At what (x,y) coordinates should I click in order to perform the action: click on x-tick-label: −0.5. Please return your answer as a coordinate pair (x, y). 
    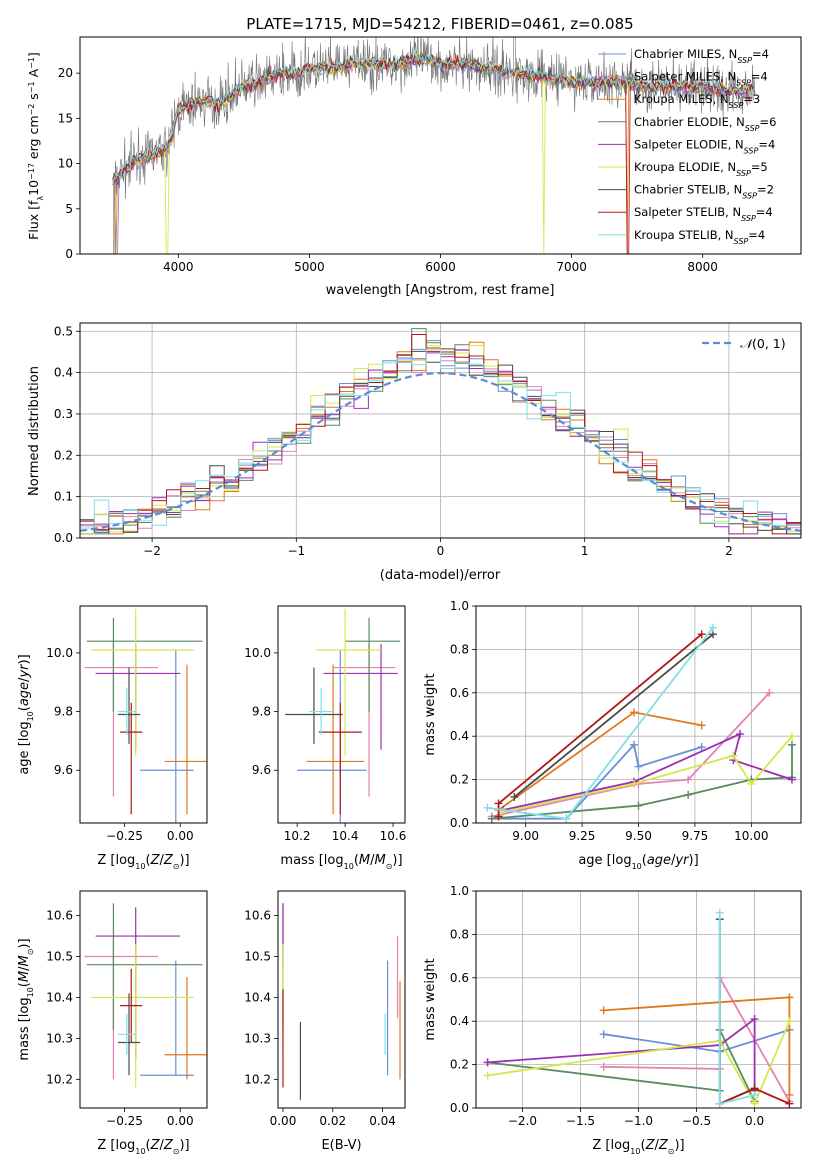
    Looking at the image, I should click on (696, 1121).